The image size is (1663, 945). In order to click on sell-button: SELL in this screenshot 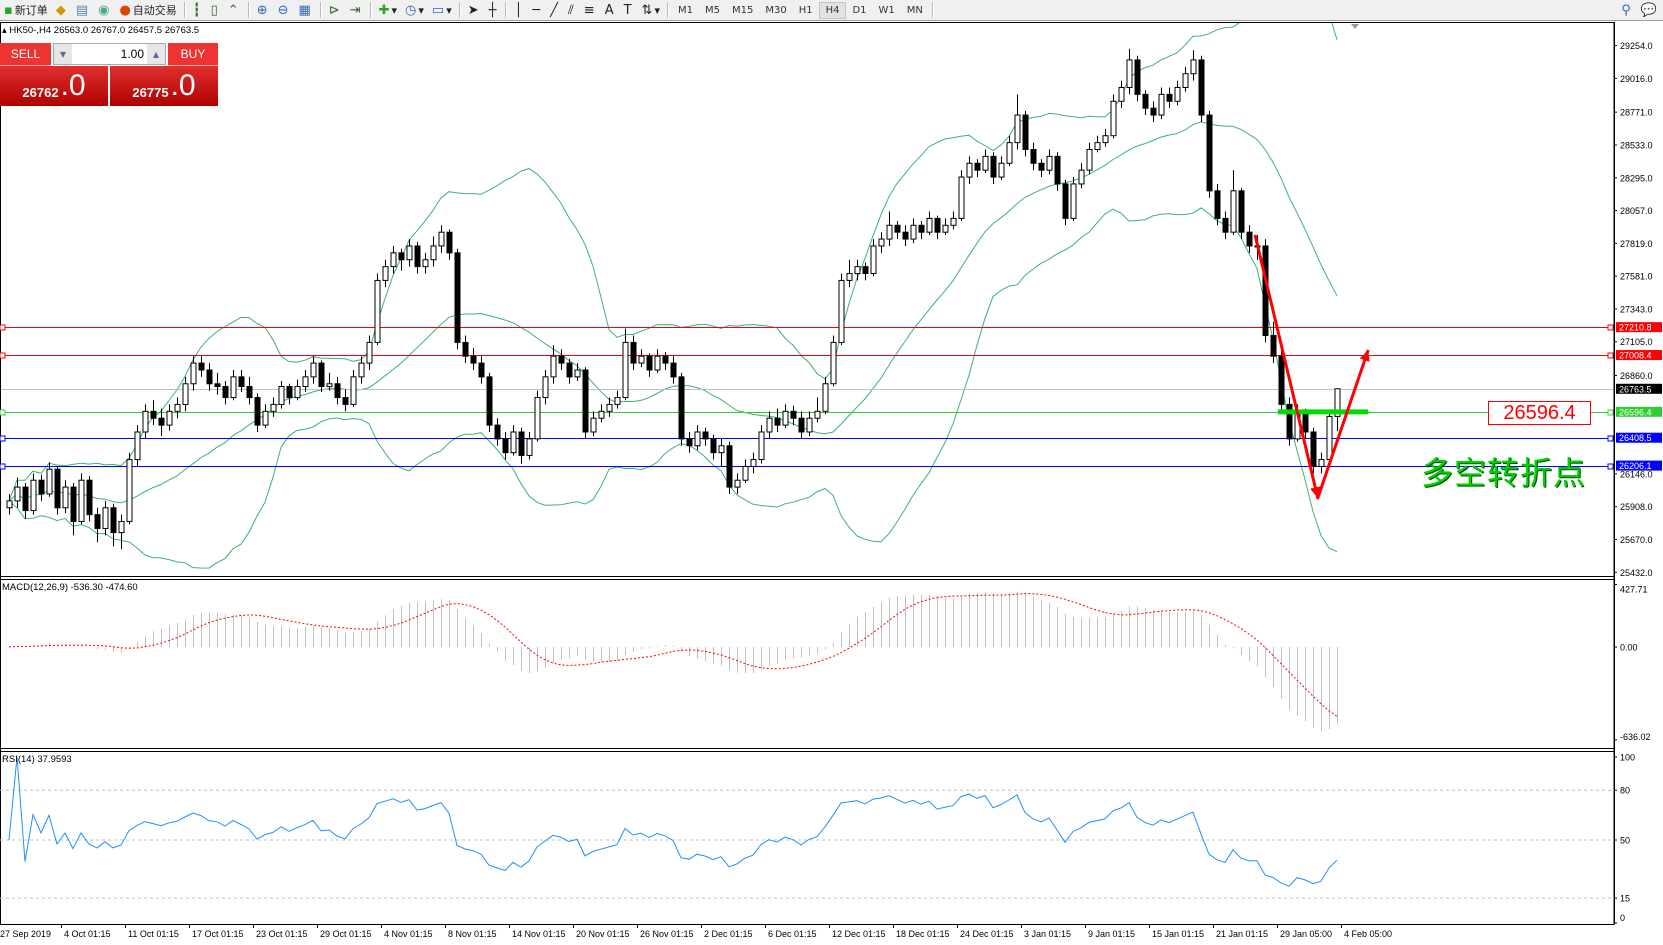, I will do `click(25, 54)`.